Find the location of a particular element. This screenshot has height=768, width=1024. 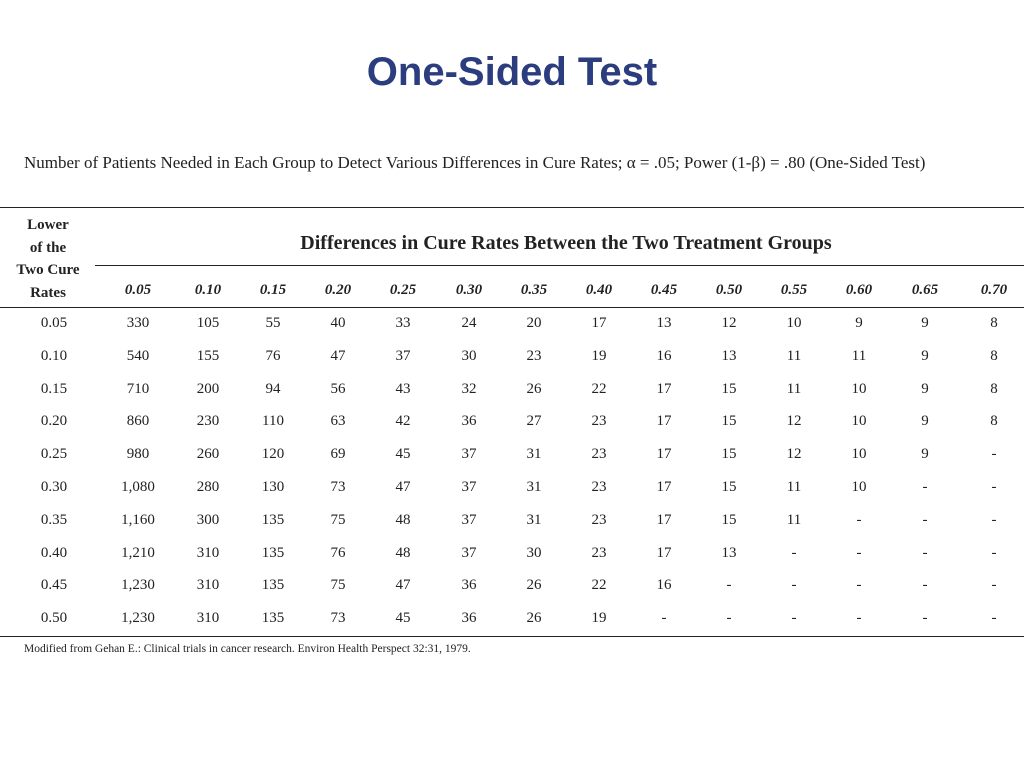

column-header: 0.65 is located at coordinates (925, 290).